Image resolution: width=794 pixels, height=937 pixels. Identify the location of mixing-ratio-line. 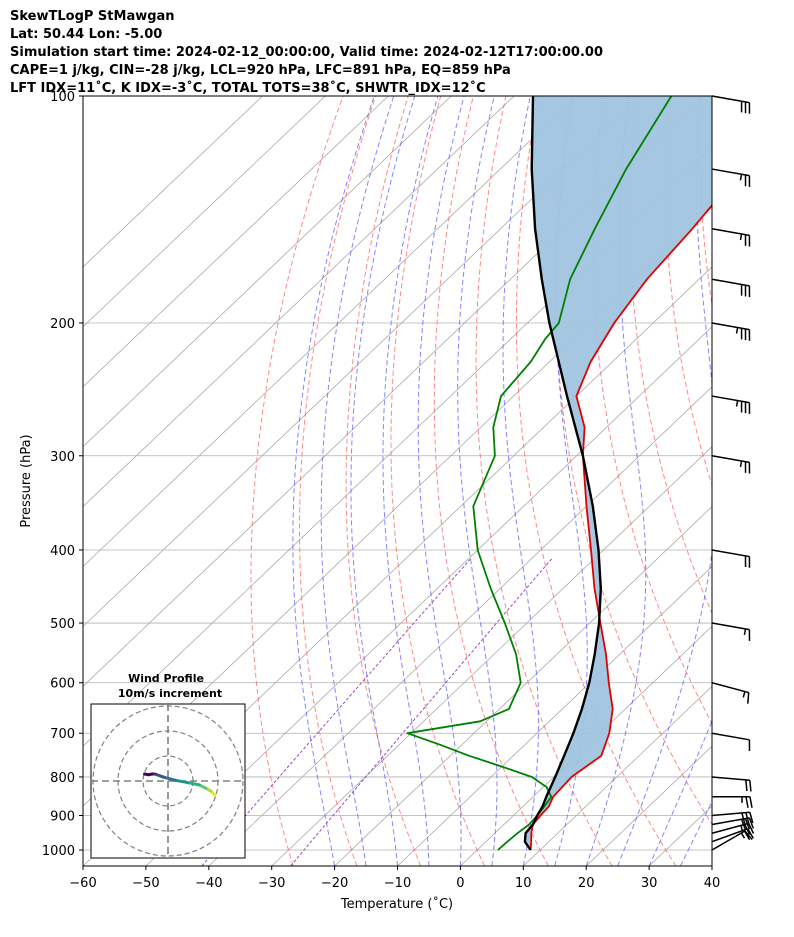
(421, 711).